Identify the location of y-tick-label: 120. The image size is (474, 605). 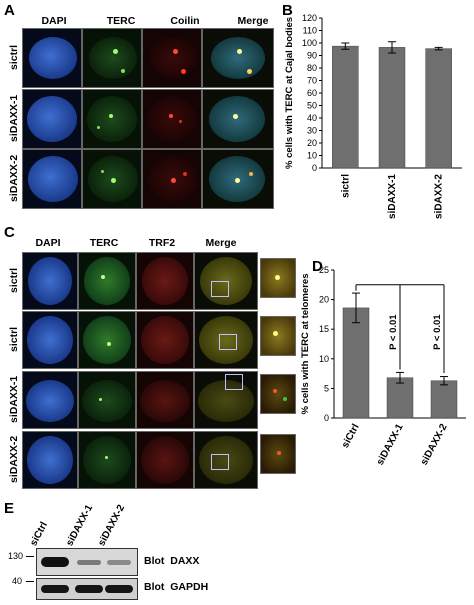
(309, 18).